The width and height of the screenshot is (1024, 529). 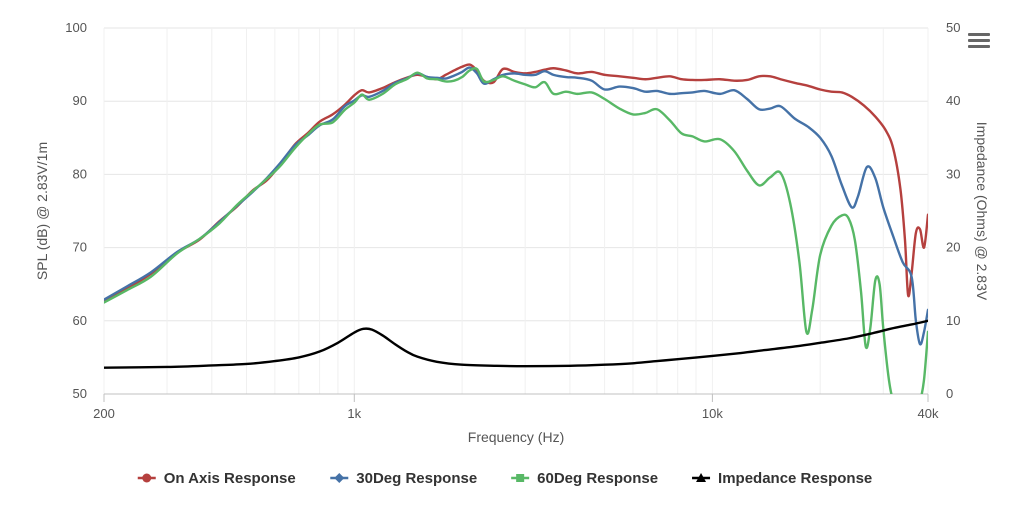 What do you see at coordinates (597, 478) in the screenshot?
I see `legend-label: 60Deg Response` at bounding box center [597, 478].